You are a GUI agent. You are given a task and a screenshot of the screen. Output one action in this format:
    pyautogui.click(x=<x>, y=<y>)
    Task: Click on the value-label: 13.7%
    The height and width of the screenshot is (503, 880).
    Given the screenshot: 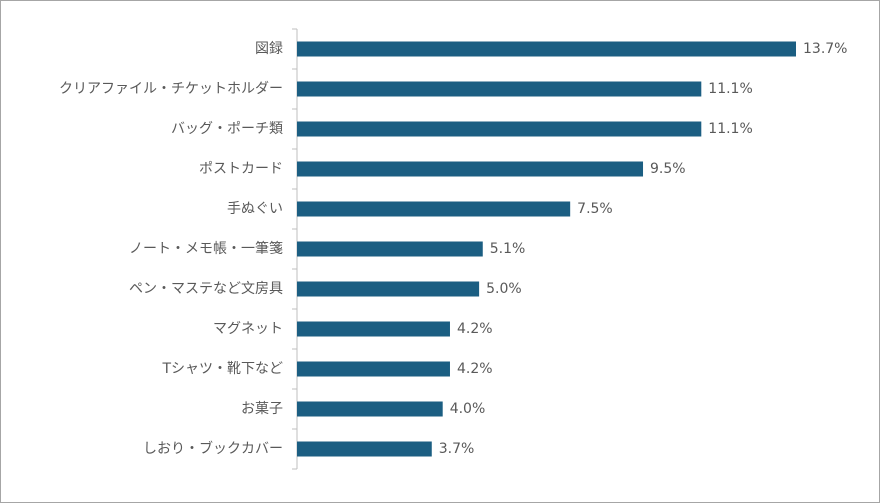 What is the action you would take?
    pyautogui.click(x=825, y=49)
    